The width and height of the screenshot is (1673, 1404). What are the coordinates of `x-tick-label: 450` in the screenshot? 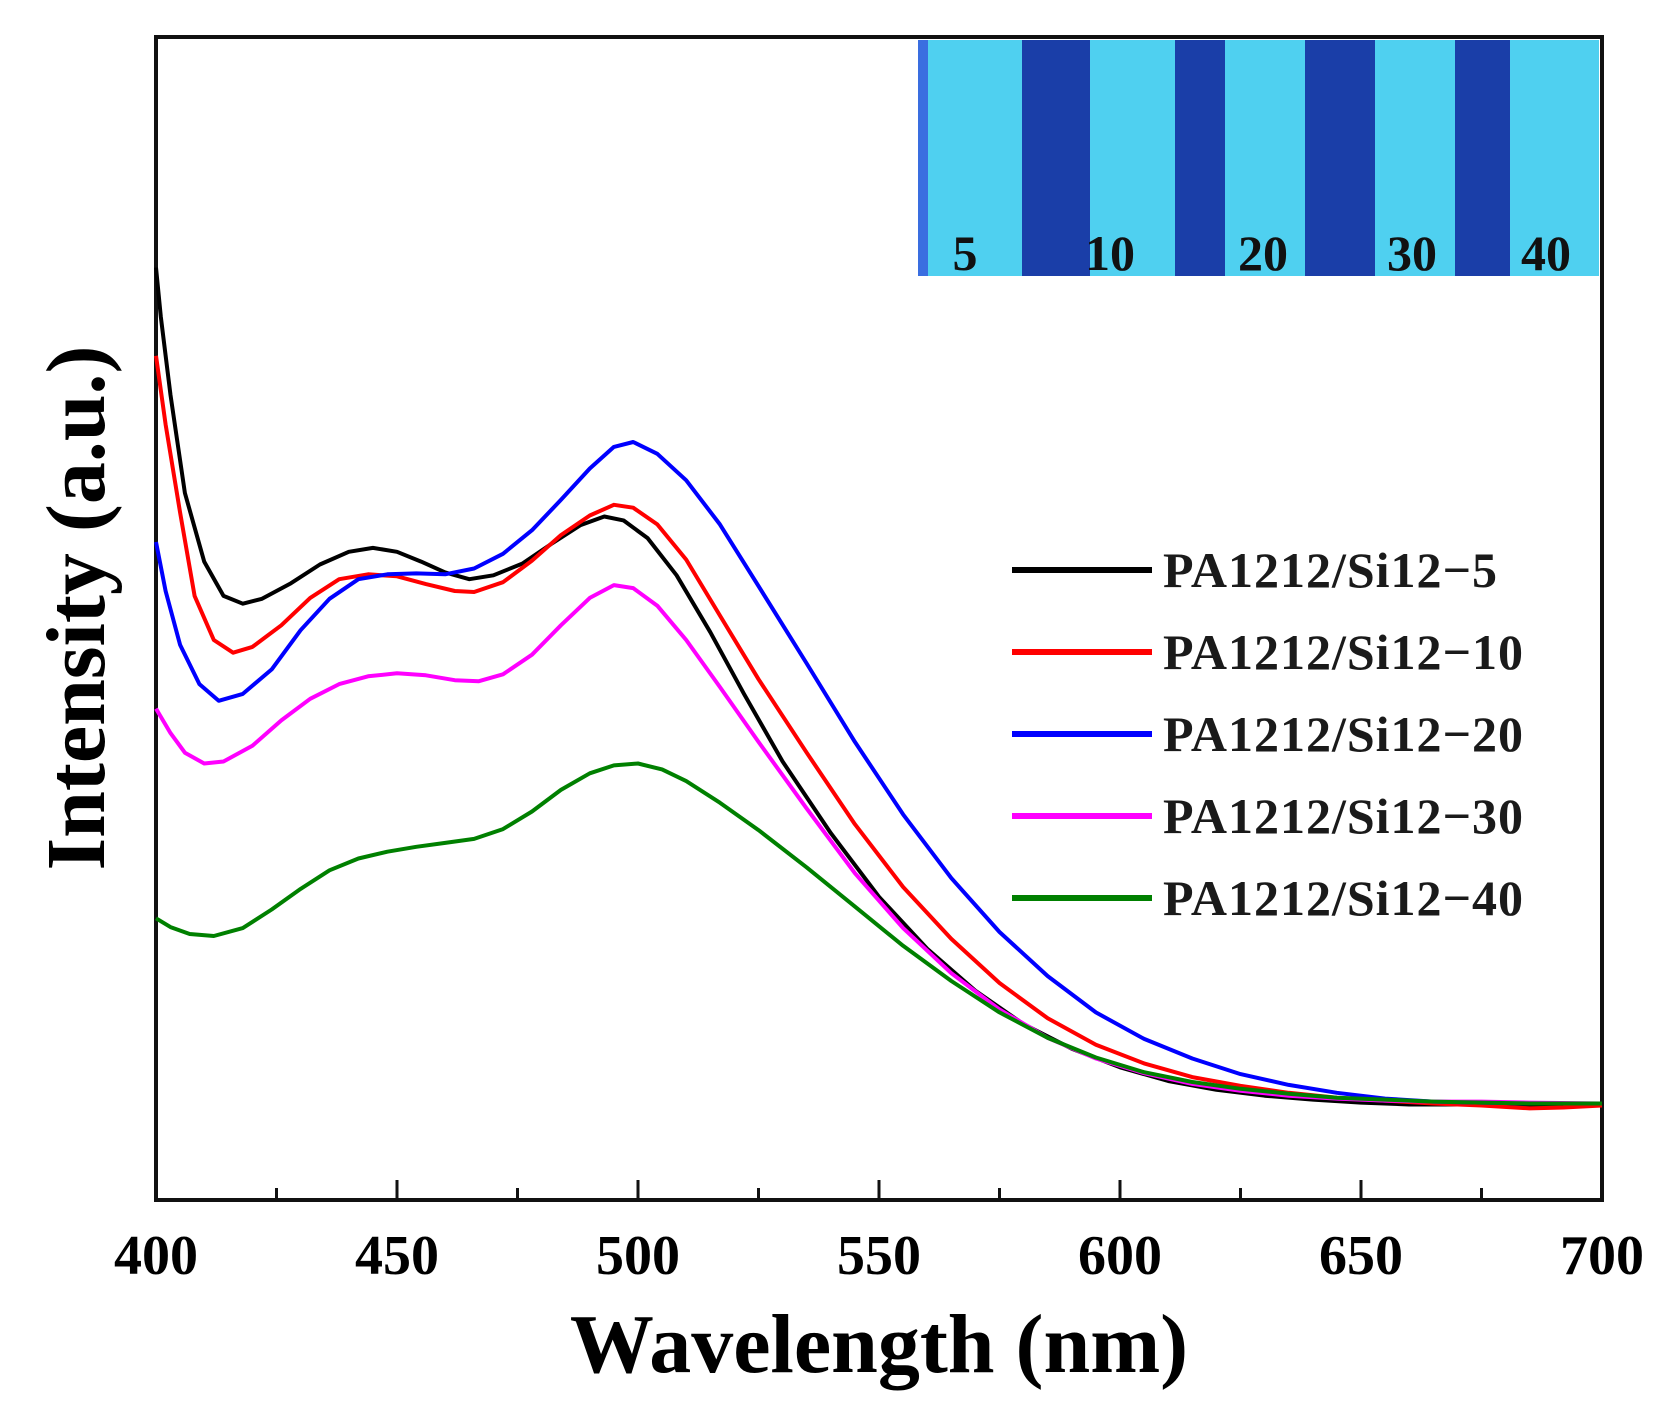 It's located at (397, 1256).